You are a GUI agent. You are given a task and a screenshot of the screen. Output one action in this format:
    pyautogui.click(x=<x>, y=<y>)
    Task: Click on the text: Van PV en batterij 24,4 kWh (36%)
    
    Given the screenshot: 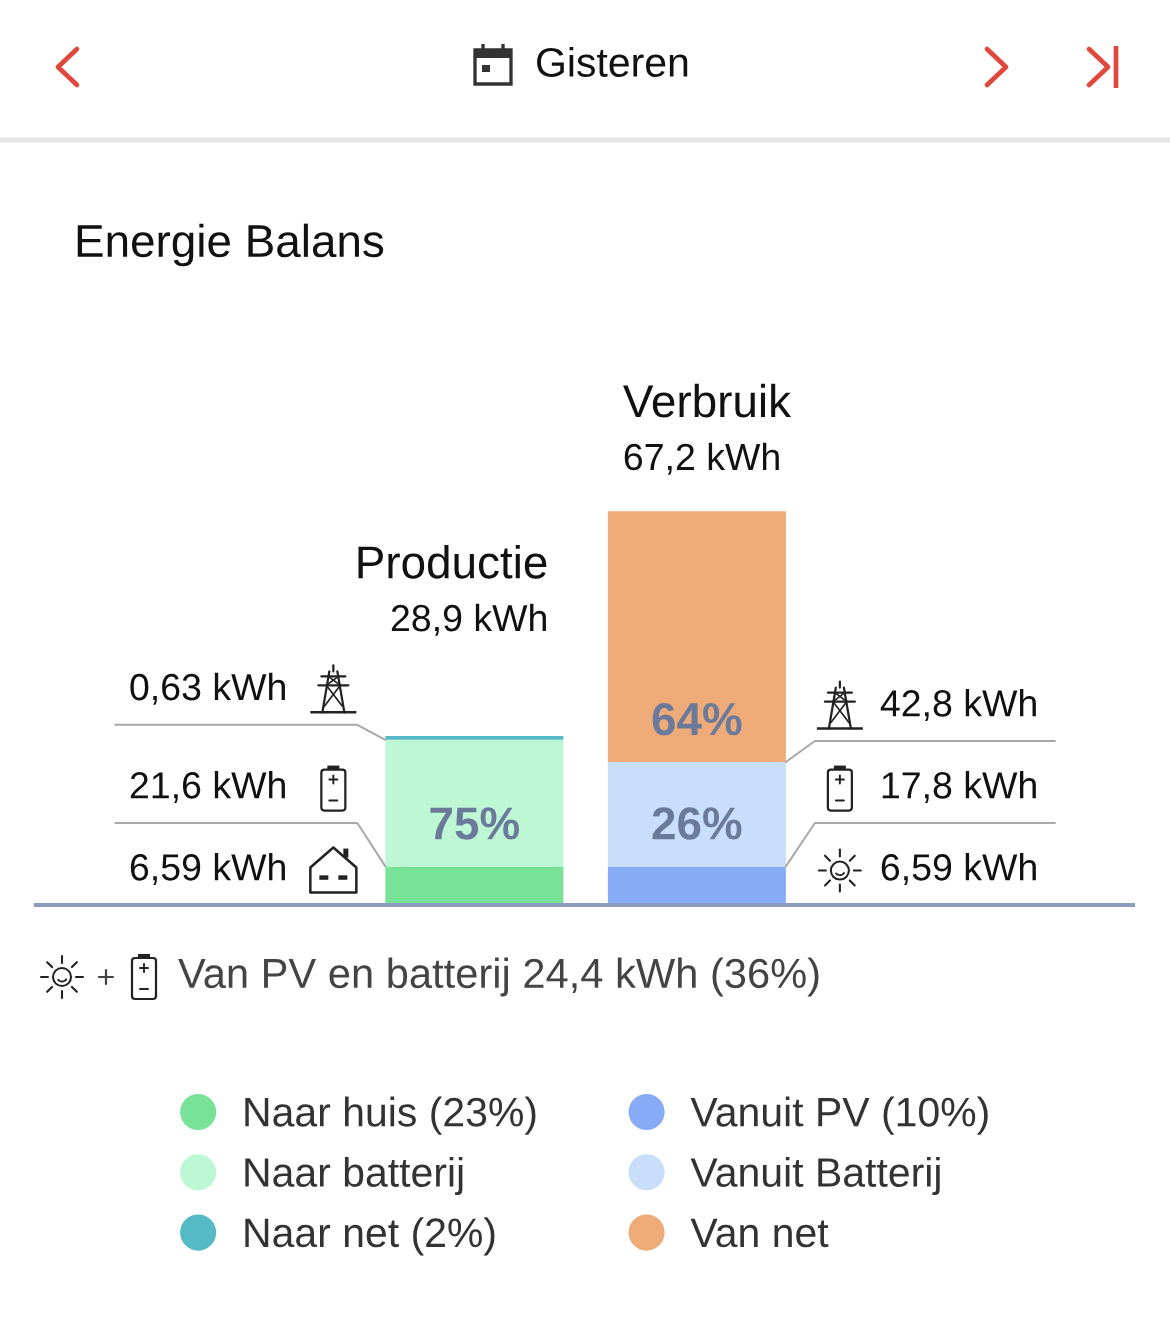 What is the action you would take?
    pyautogui.click(x=498, y=977)
    